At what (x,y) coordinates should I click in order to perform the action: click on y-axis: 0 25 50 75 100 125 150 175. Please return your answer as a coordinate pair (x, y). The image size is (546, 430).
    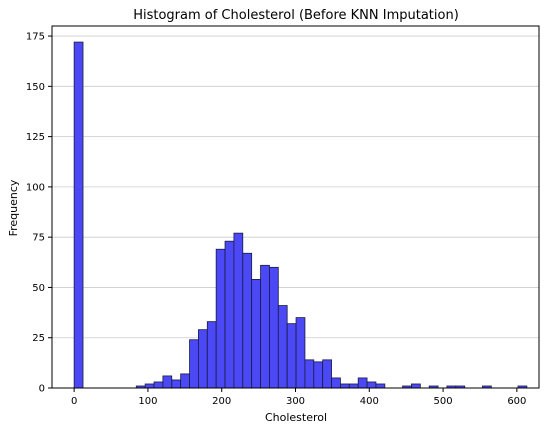
    Looking at the image, I should click on (39, 213).